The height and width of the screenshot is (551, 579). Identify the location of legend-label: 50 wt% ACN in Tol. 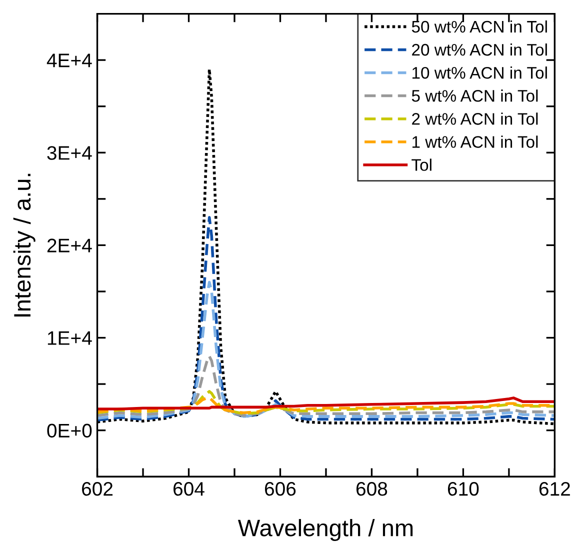
(479, 26).